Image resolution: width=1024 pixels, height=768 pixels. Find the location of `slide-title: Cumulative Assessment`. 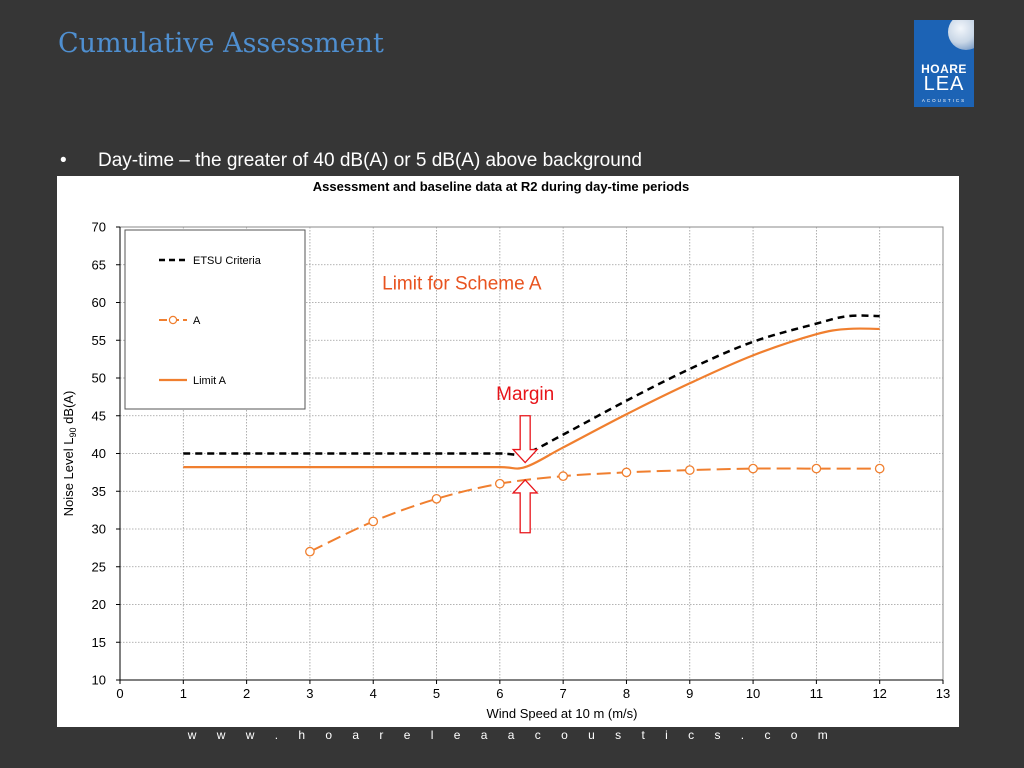

slide-title: Cumulative Assessment is located at coordinates (221, 43).